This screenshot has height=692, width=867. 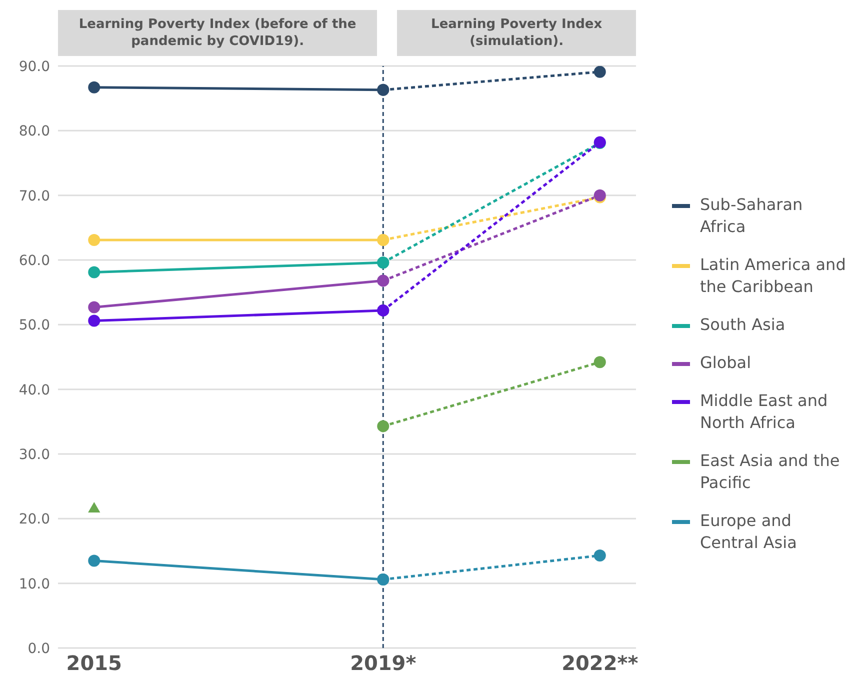 I want to click on legend-label: South Asia, so click(x=743, y=325).